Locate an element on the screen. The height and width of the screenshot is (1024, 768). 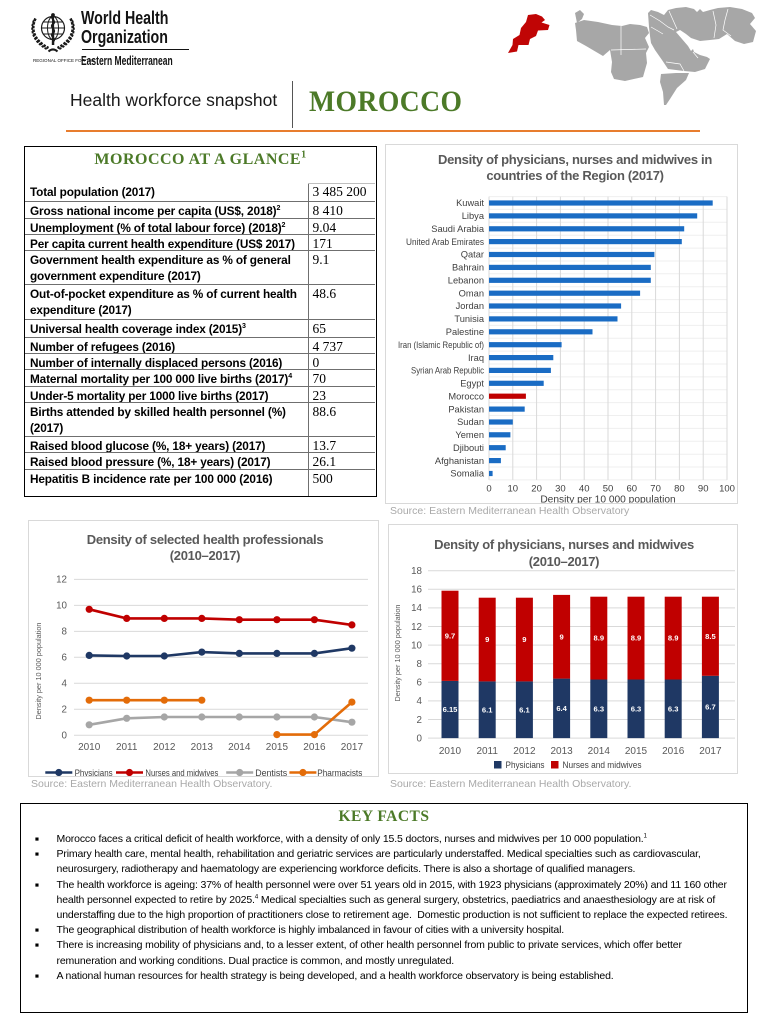
svg-text: Morocco is located at coordinates (466, 396).